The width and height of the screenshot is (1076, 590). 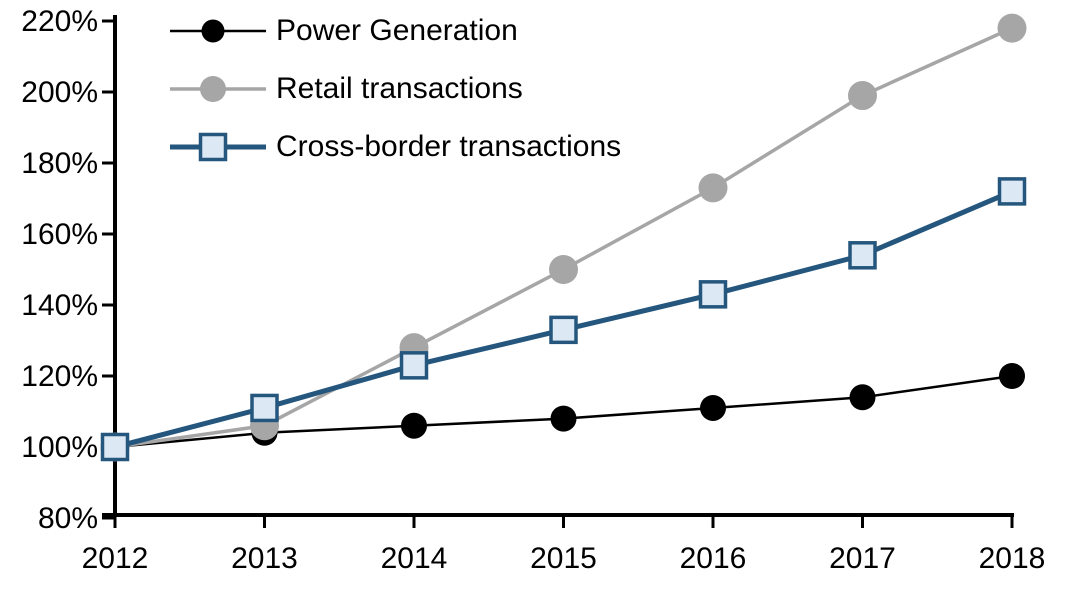 I want to click on series-power-generation, so click(x=563, y=411).